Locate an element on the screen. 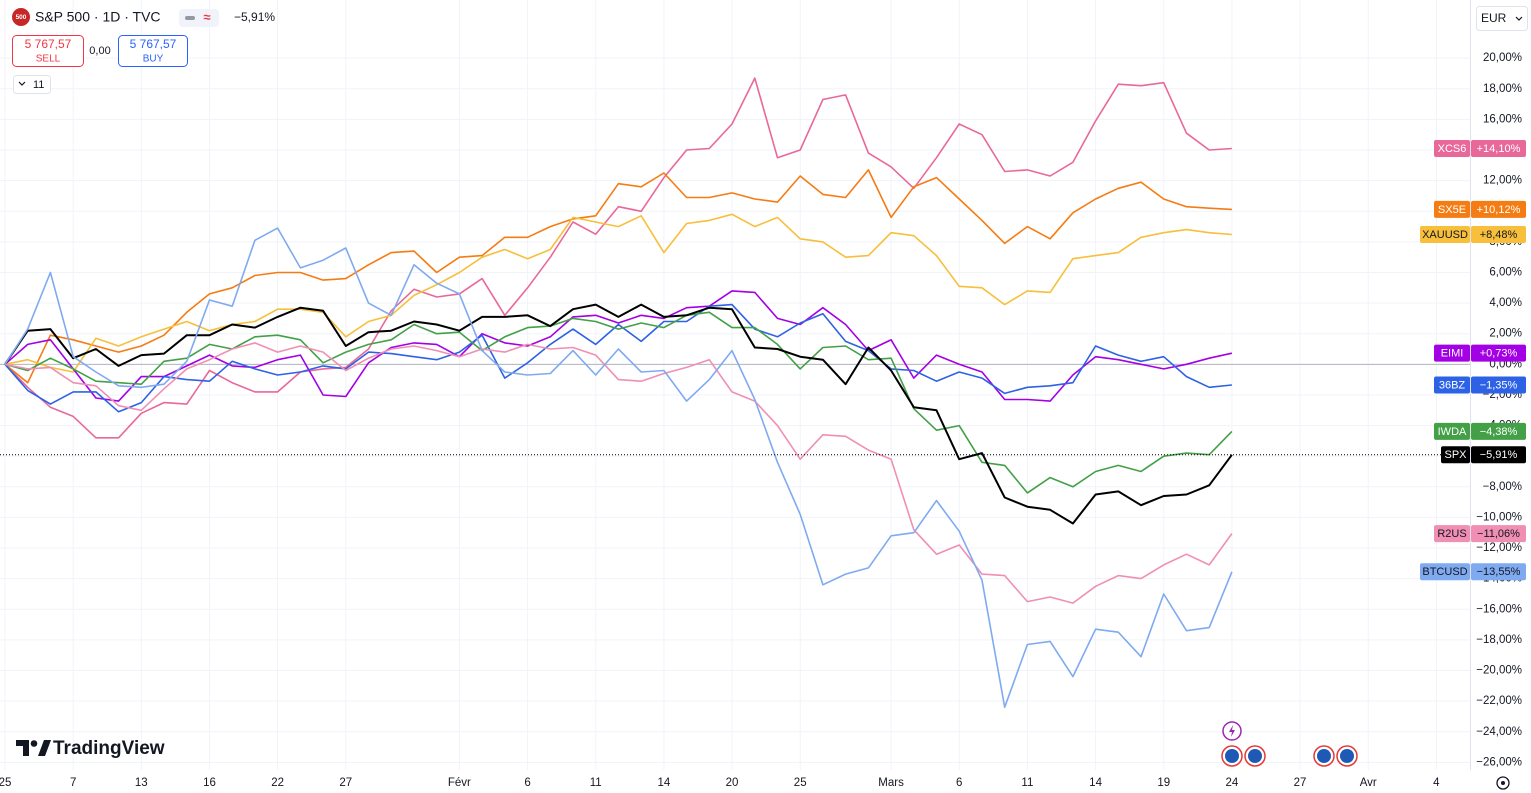  y-tick-label: 4,00% is located at coordinates (1505, 303).